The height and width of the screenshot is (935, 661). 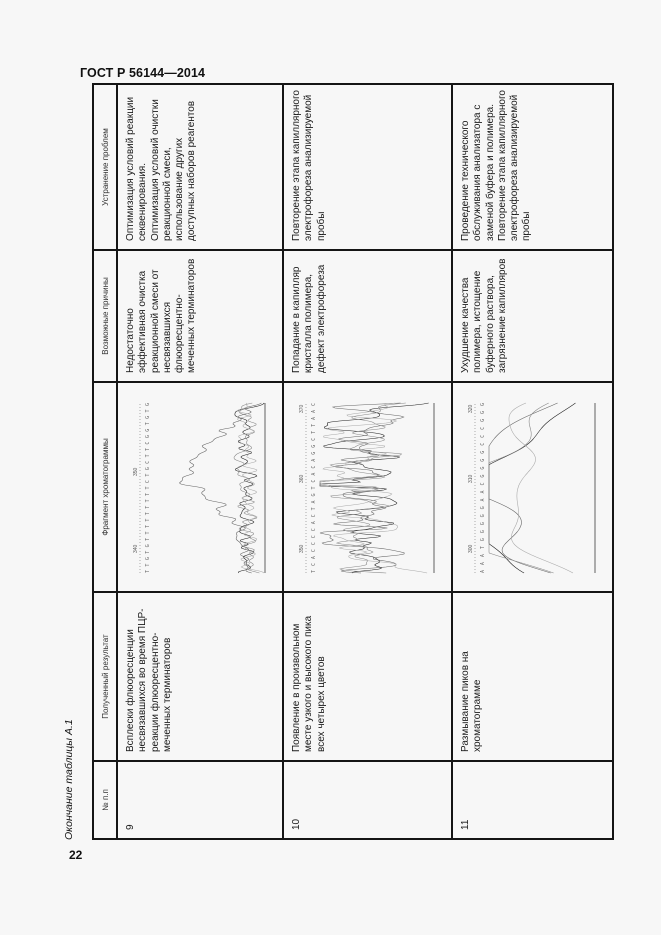 What do you see at coordinates (465, 325) in the screenshot?
I see `cell-text-line: Ухудшение качества` at bounding box center [465, 325].